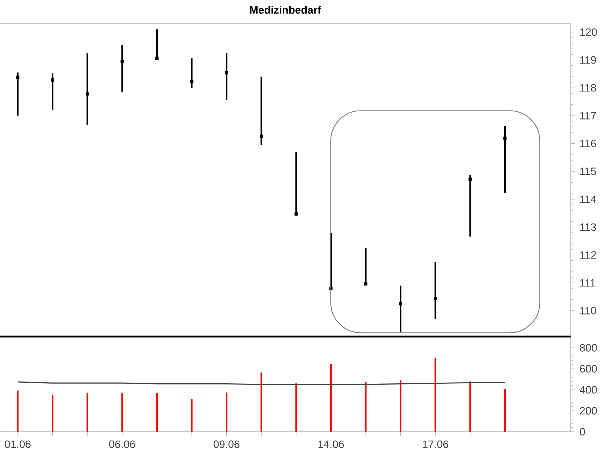 The image size is (600, 450). Describe the element at coordinates (588, 172) in the screenshot. I see `y-tick-label: 115` at that location.